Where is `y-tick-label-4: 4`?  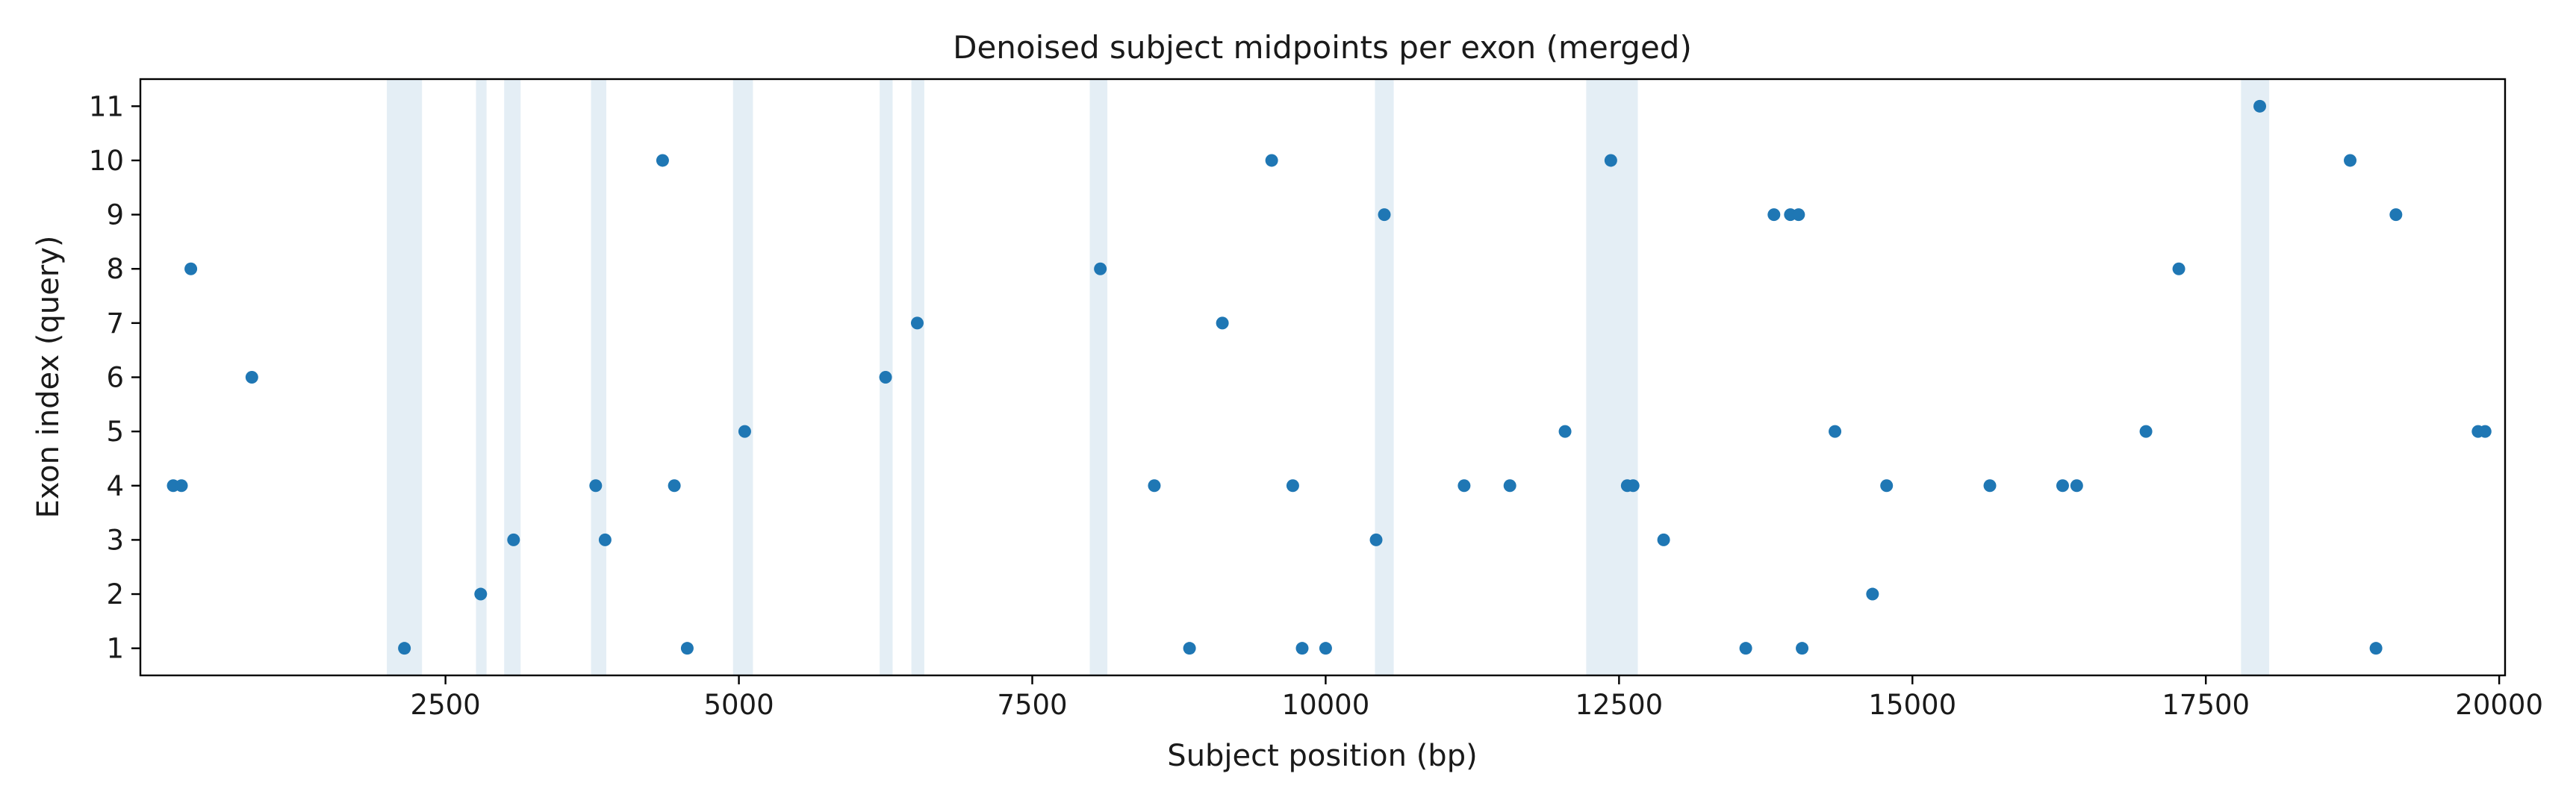 y-tick-label-4: 4 is located at coordinates (115, 486).